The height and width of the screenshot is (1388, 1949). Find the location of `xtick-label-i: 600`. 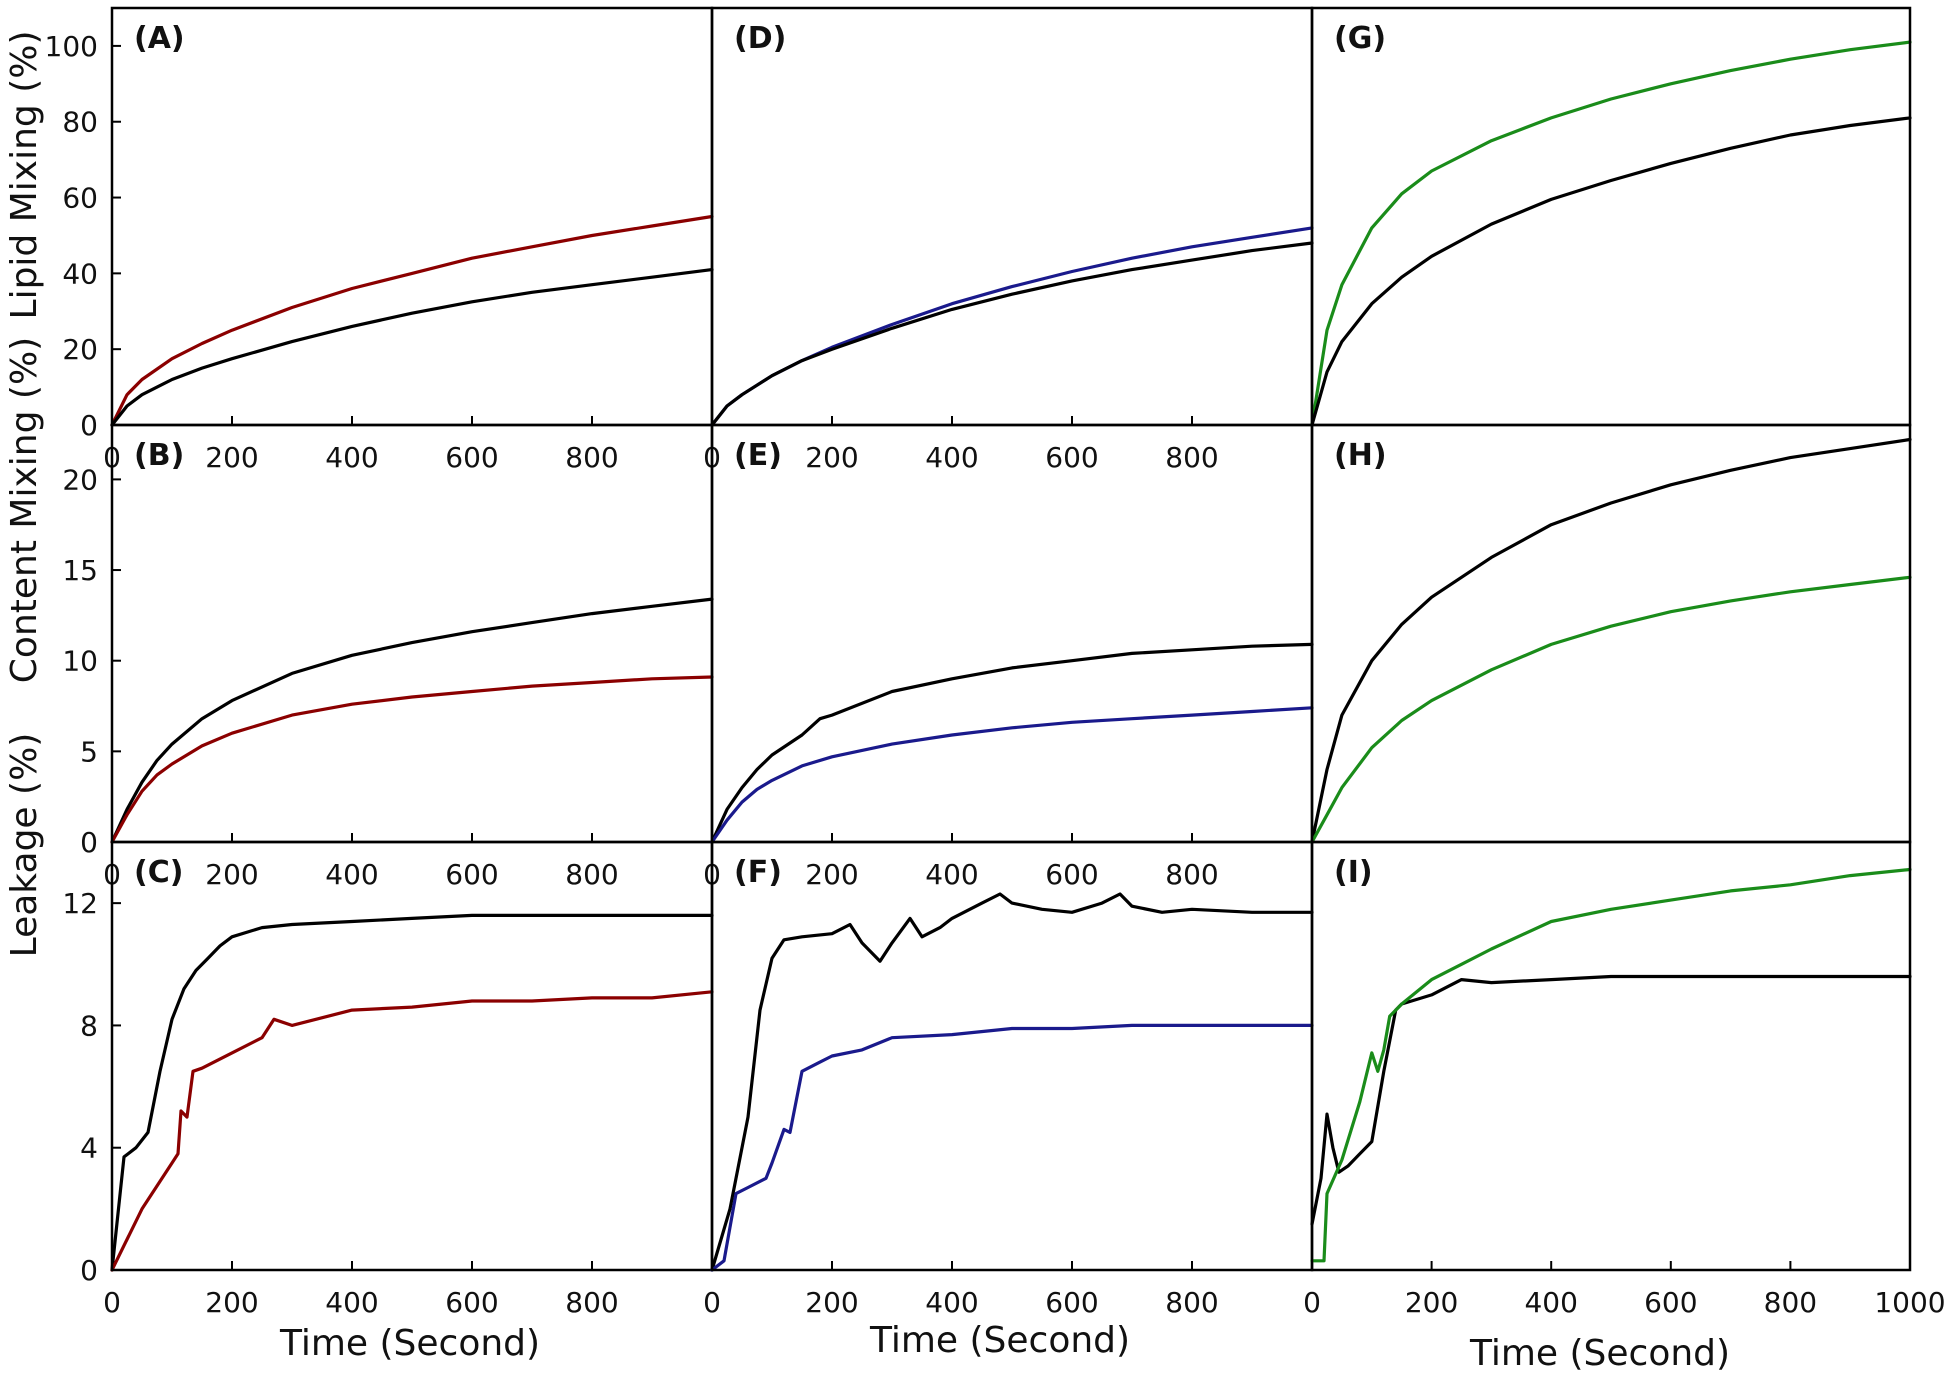

xtick-label-i: 600 is located at coordinates (1670, 1302).